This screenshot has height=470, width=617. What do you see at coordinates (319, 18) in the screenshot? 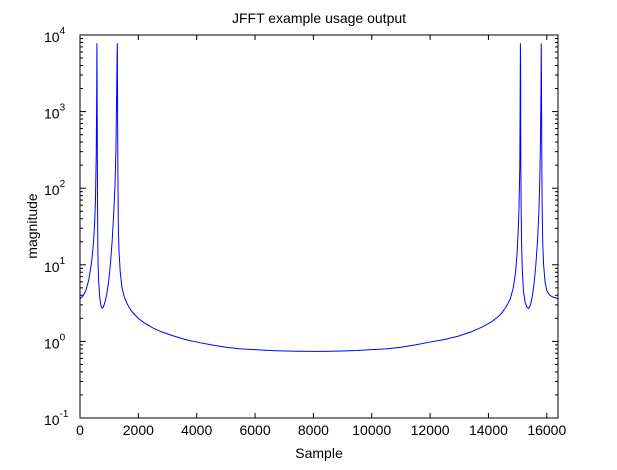
I see `chart-title: JFFT example usage output` at bounding box center [319, 18].